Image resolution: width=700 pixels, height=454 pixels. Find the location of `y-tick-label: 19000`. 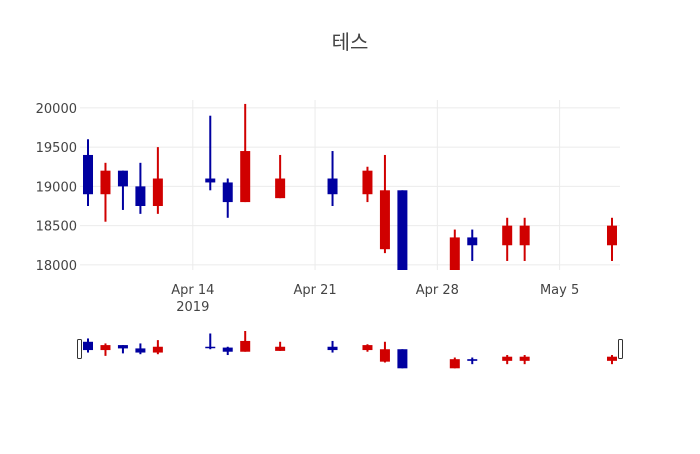

y-tick-label: 19000 is located at coordinates (56, 187).